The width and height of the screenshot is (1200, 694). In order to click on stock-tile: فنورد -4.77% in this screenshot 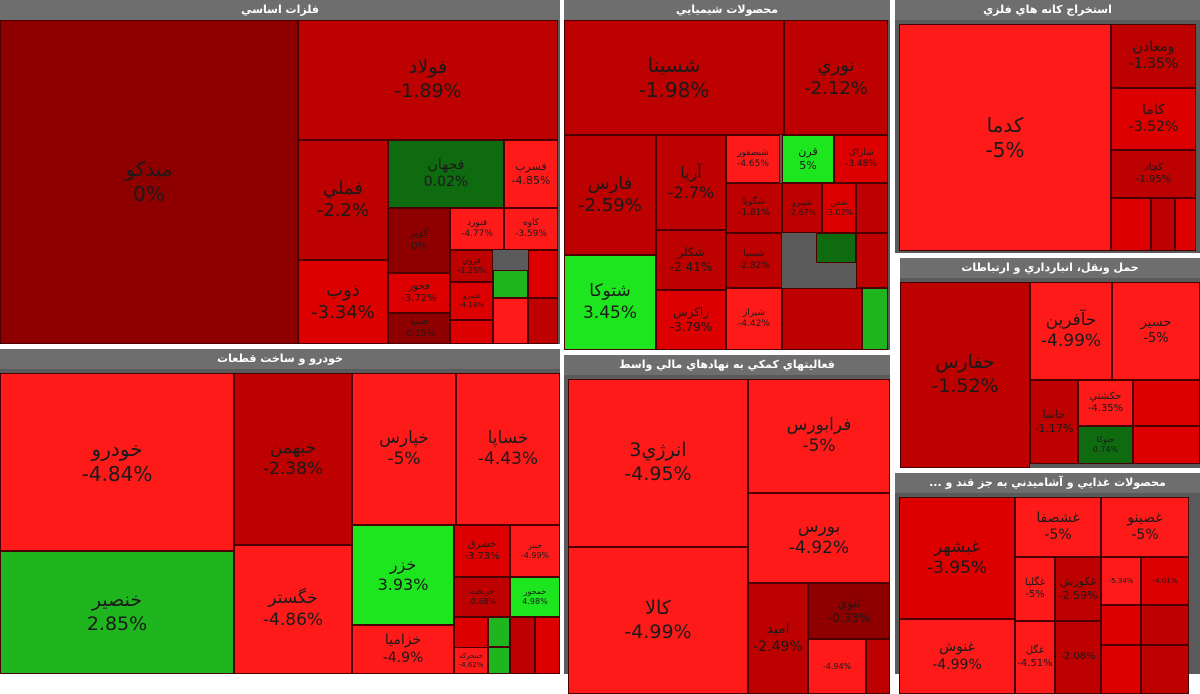, I will do `click(477, 229)`.